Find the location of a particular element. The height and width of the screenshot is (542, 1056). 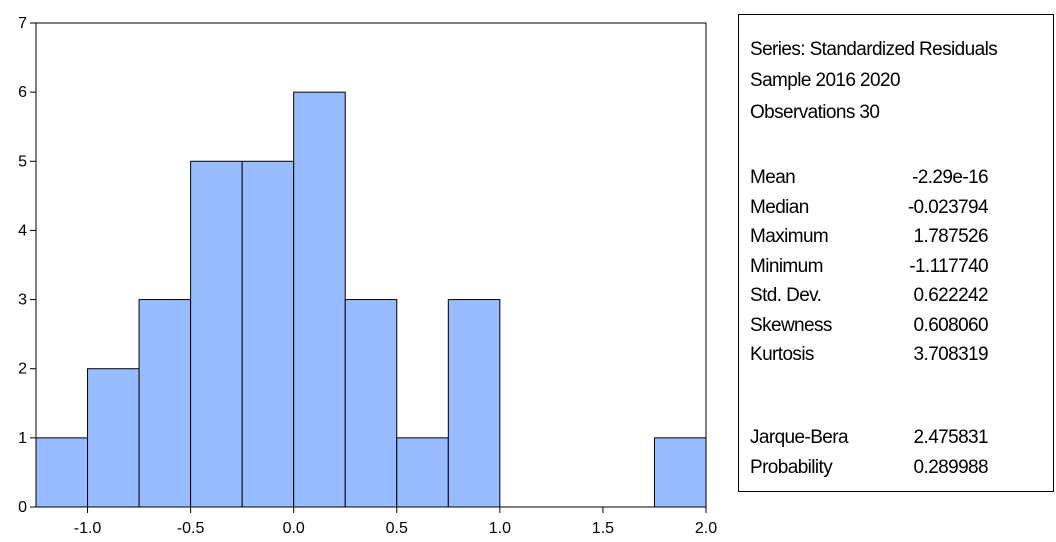

x-tick-label: 0.5 is located at coordinates (397, 528).